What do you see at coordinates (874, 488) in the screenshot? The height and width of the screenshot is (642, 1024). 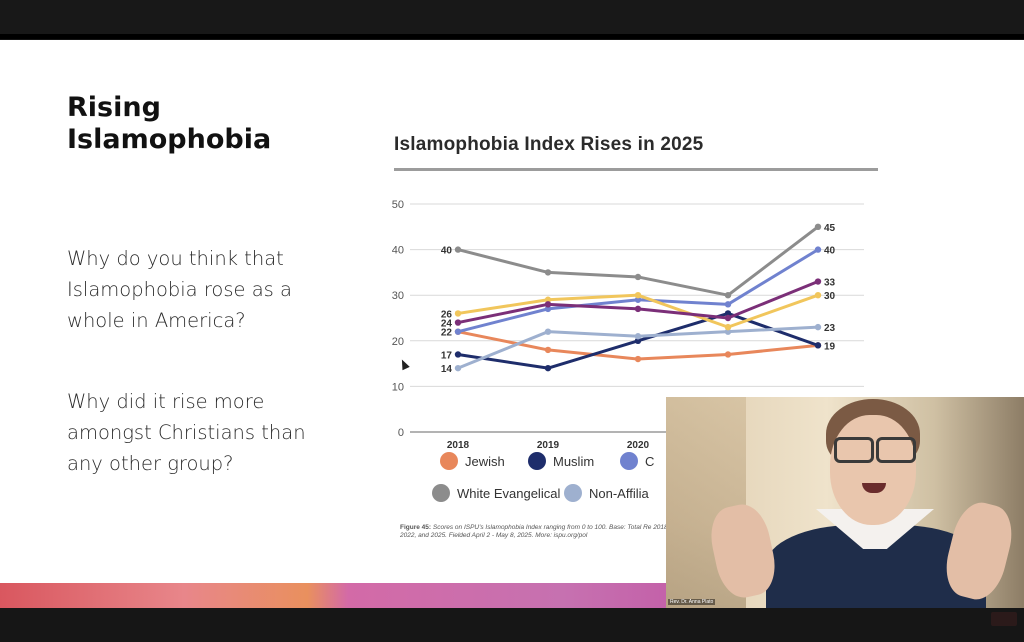 I see `webcam-speaker-mouth` at bounding box center [874, 488].